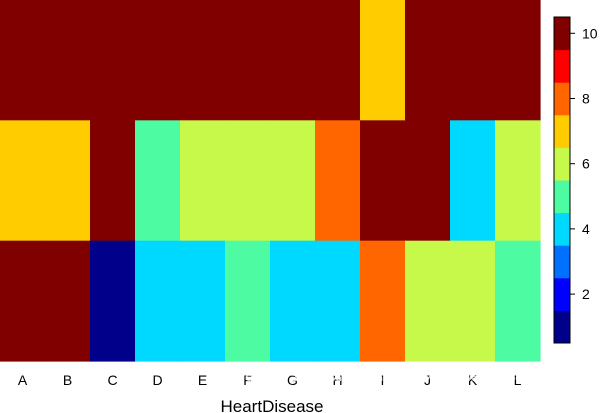 The height and width of the screenshot is (413, 605). Describe the element at coordinates (202, 380) in the screenshot. I see `x-tick-label: E` at that location.